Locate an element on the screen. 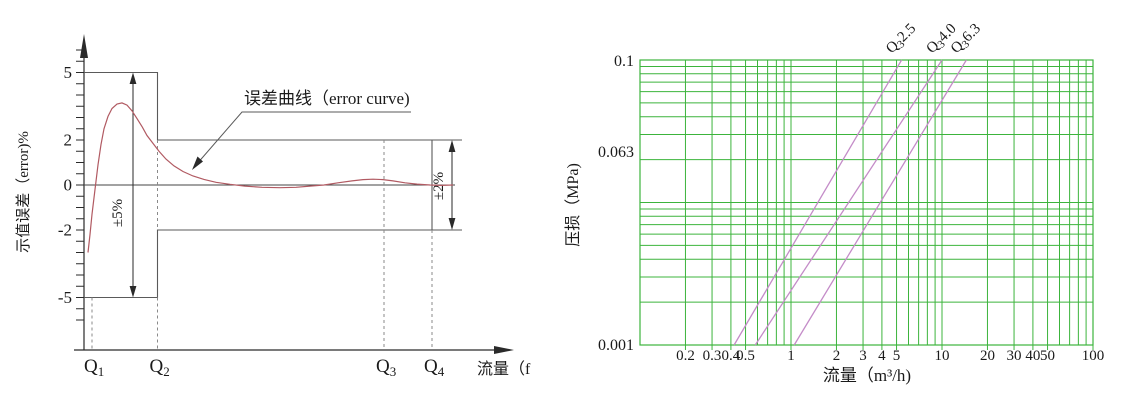 This screenshot has width=1137, height=402. x-tick-label: Q3 is located at coordinates (386, 367).